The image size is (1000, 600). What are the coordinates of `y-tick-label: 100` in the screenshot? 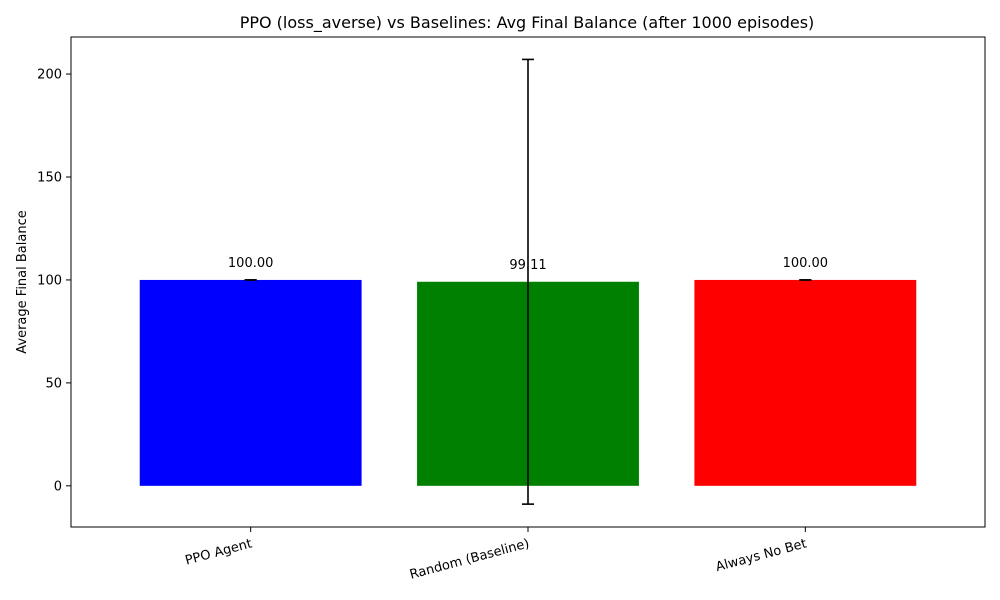 It's located at (49, 280).